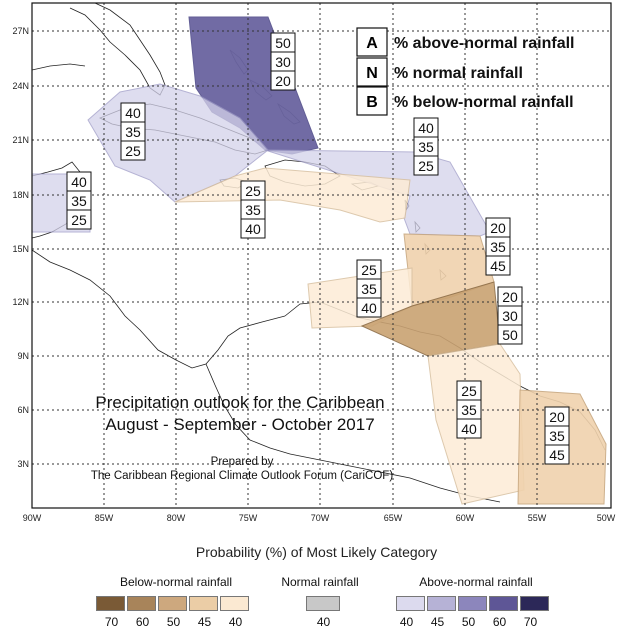 The image size is (633, 630). What do you see at coordinates (240, 424) in the screenshot?
I see `map-subtitle: August - September - October 2017` at bounding box center [240, 424].